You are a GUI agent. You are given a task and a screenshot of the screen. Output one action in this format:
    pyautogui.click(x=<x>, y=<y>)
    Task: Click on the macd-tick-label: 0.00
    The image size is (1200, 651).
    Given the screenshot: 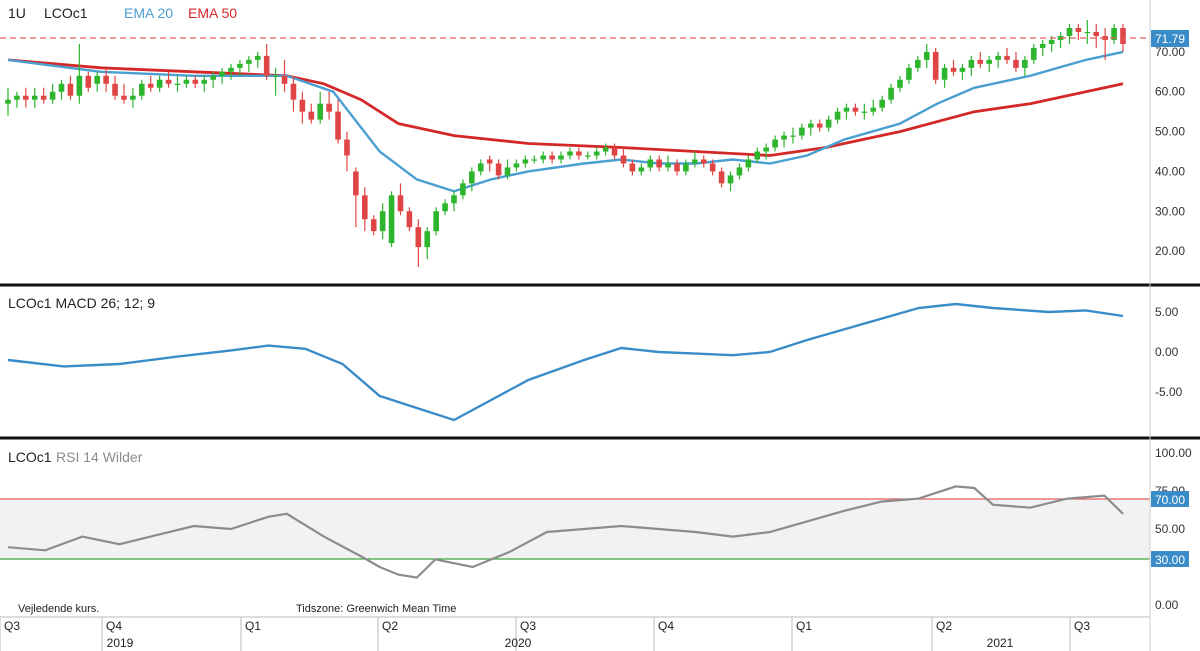 What is the action you would take?
    pyautogui.click(x=1167, y=352)
    